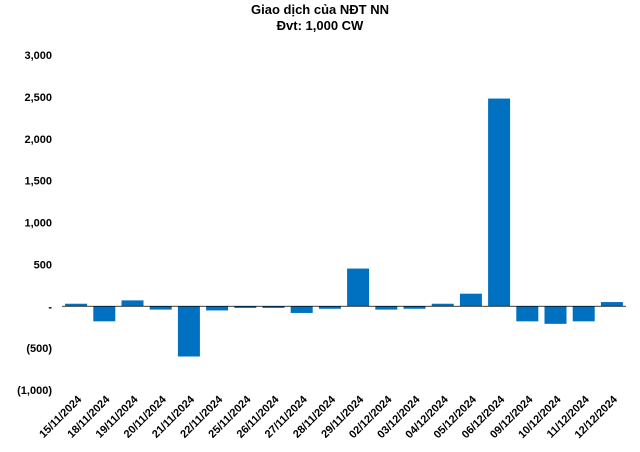 Image resolution: width=640 pixels, height=452 pixels. Describe the element at coordinates (38, 182) in the screenshot. I see `y-tick-label: 1,500` at that location.